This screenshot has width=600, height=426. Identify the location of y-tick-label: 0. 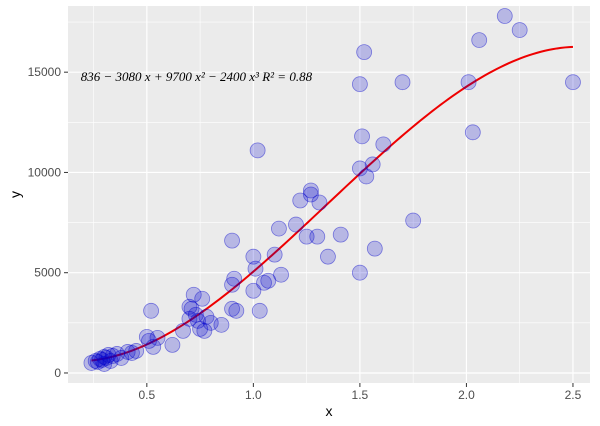
(57, 373).